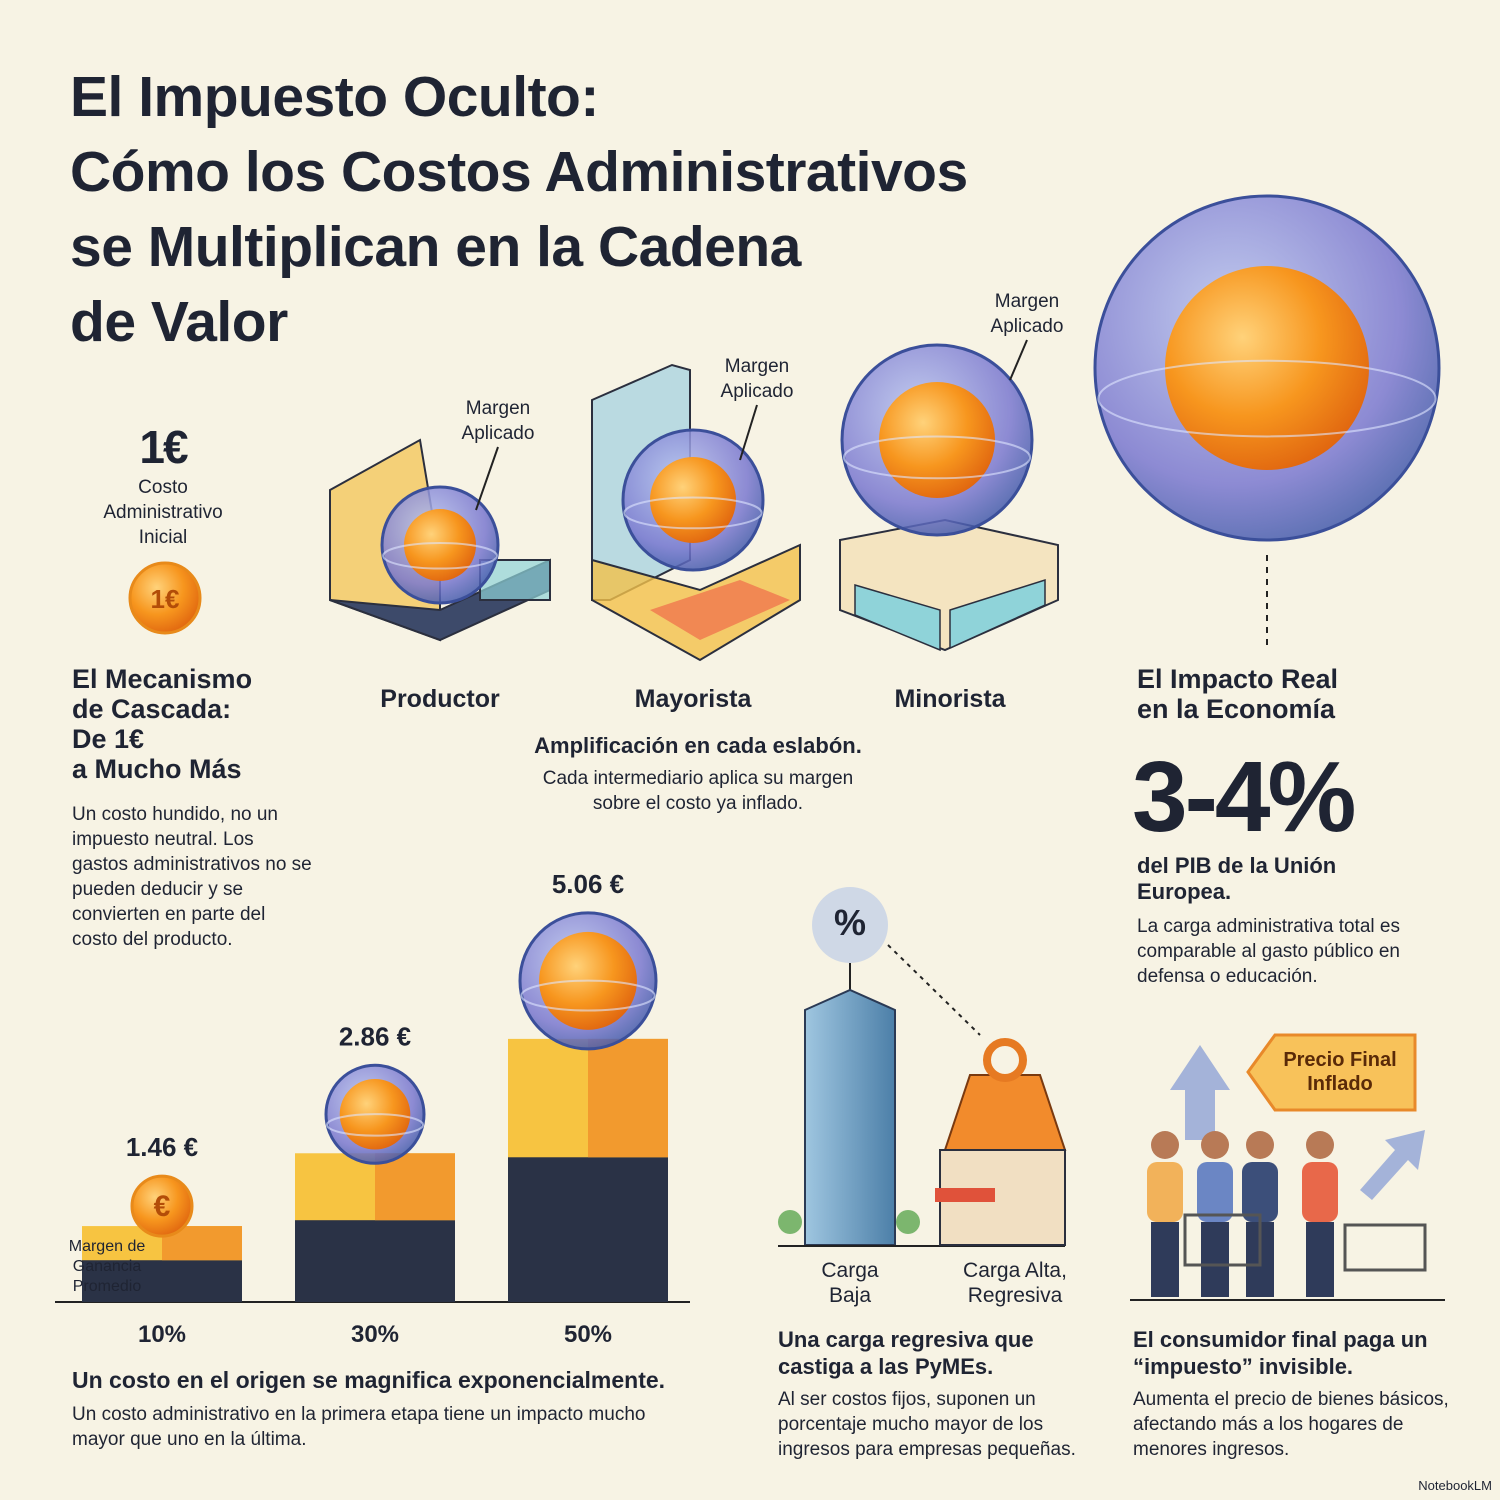  What do you see at coordinates (693, 699) in the screenshot?
I see `stage-label: Mayorista` at bounding box center [693, 699].